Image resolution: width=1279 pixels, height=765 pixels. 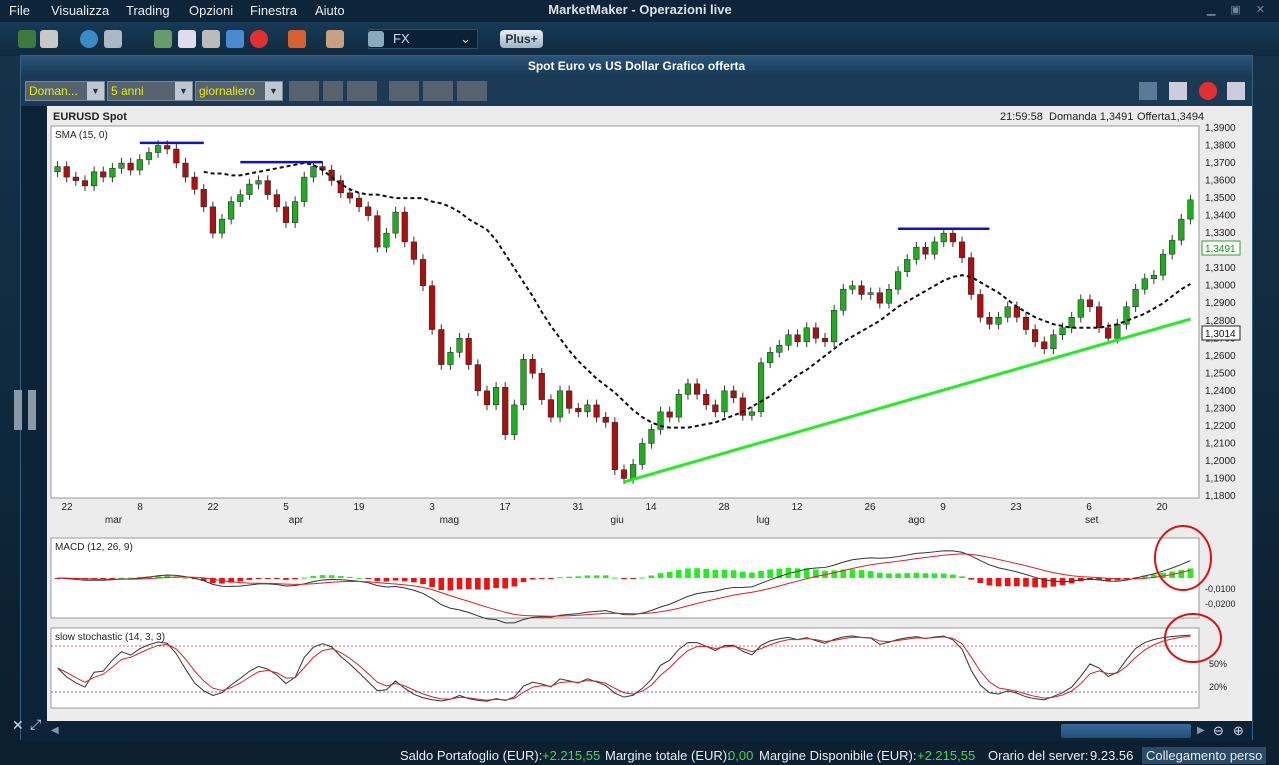 What do you see at coordinates (521, 39) in the screenshot?
I see `plus-button: Plus+` at bounding box center [521, 39].